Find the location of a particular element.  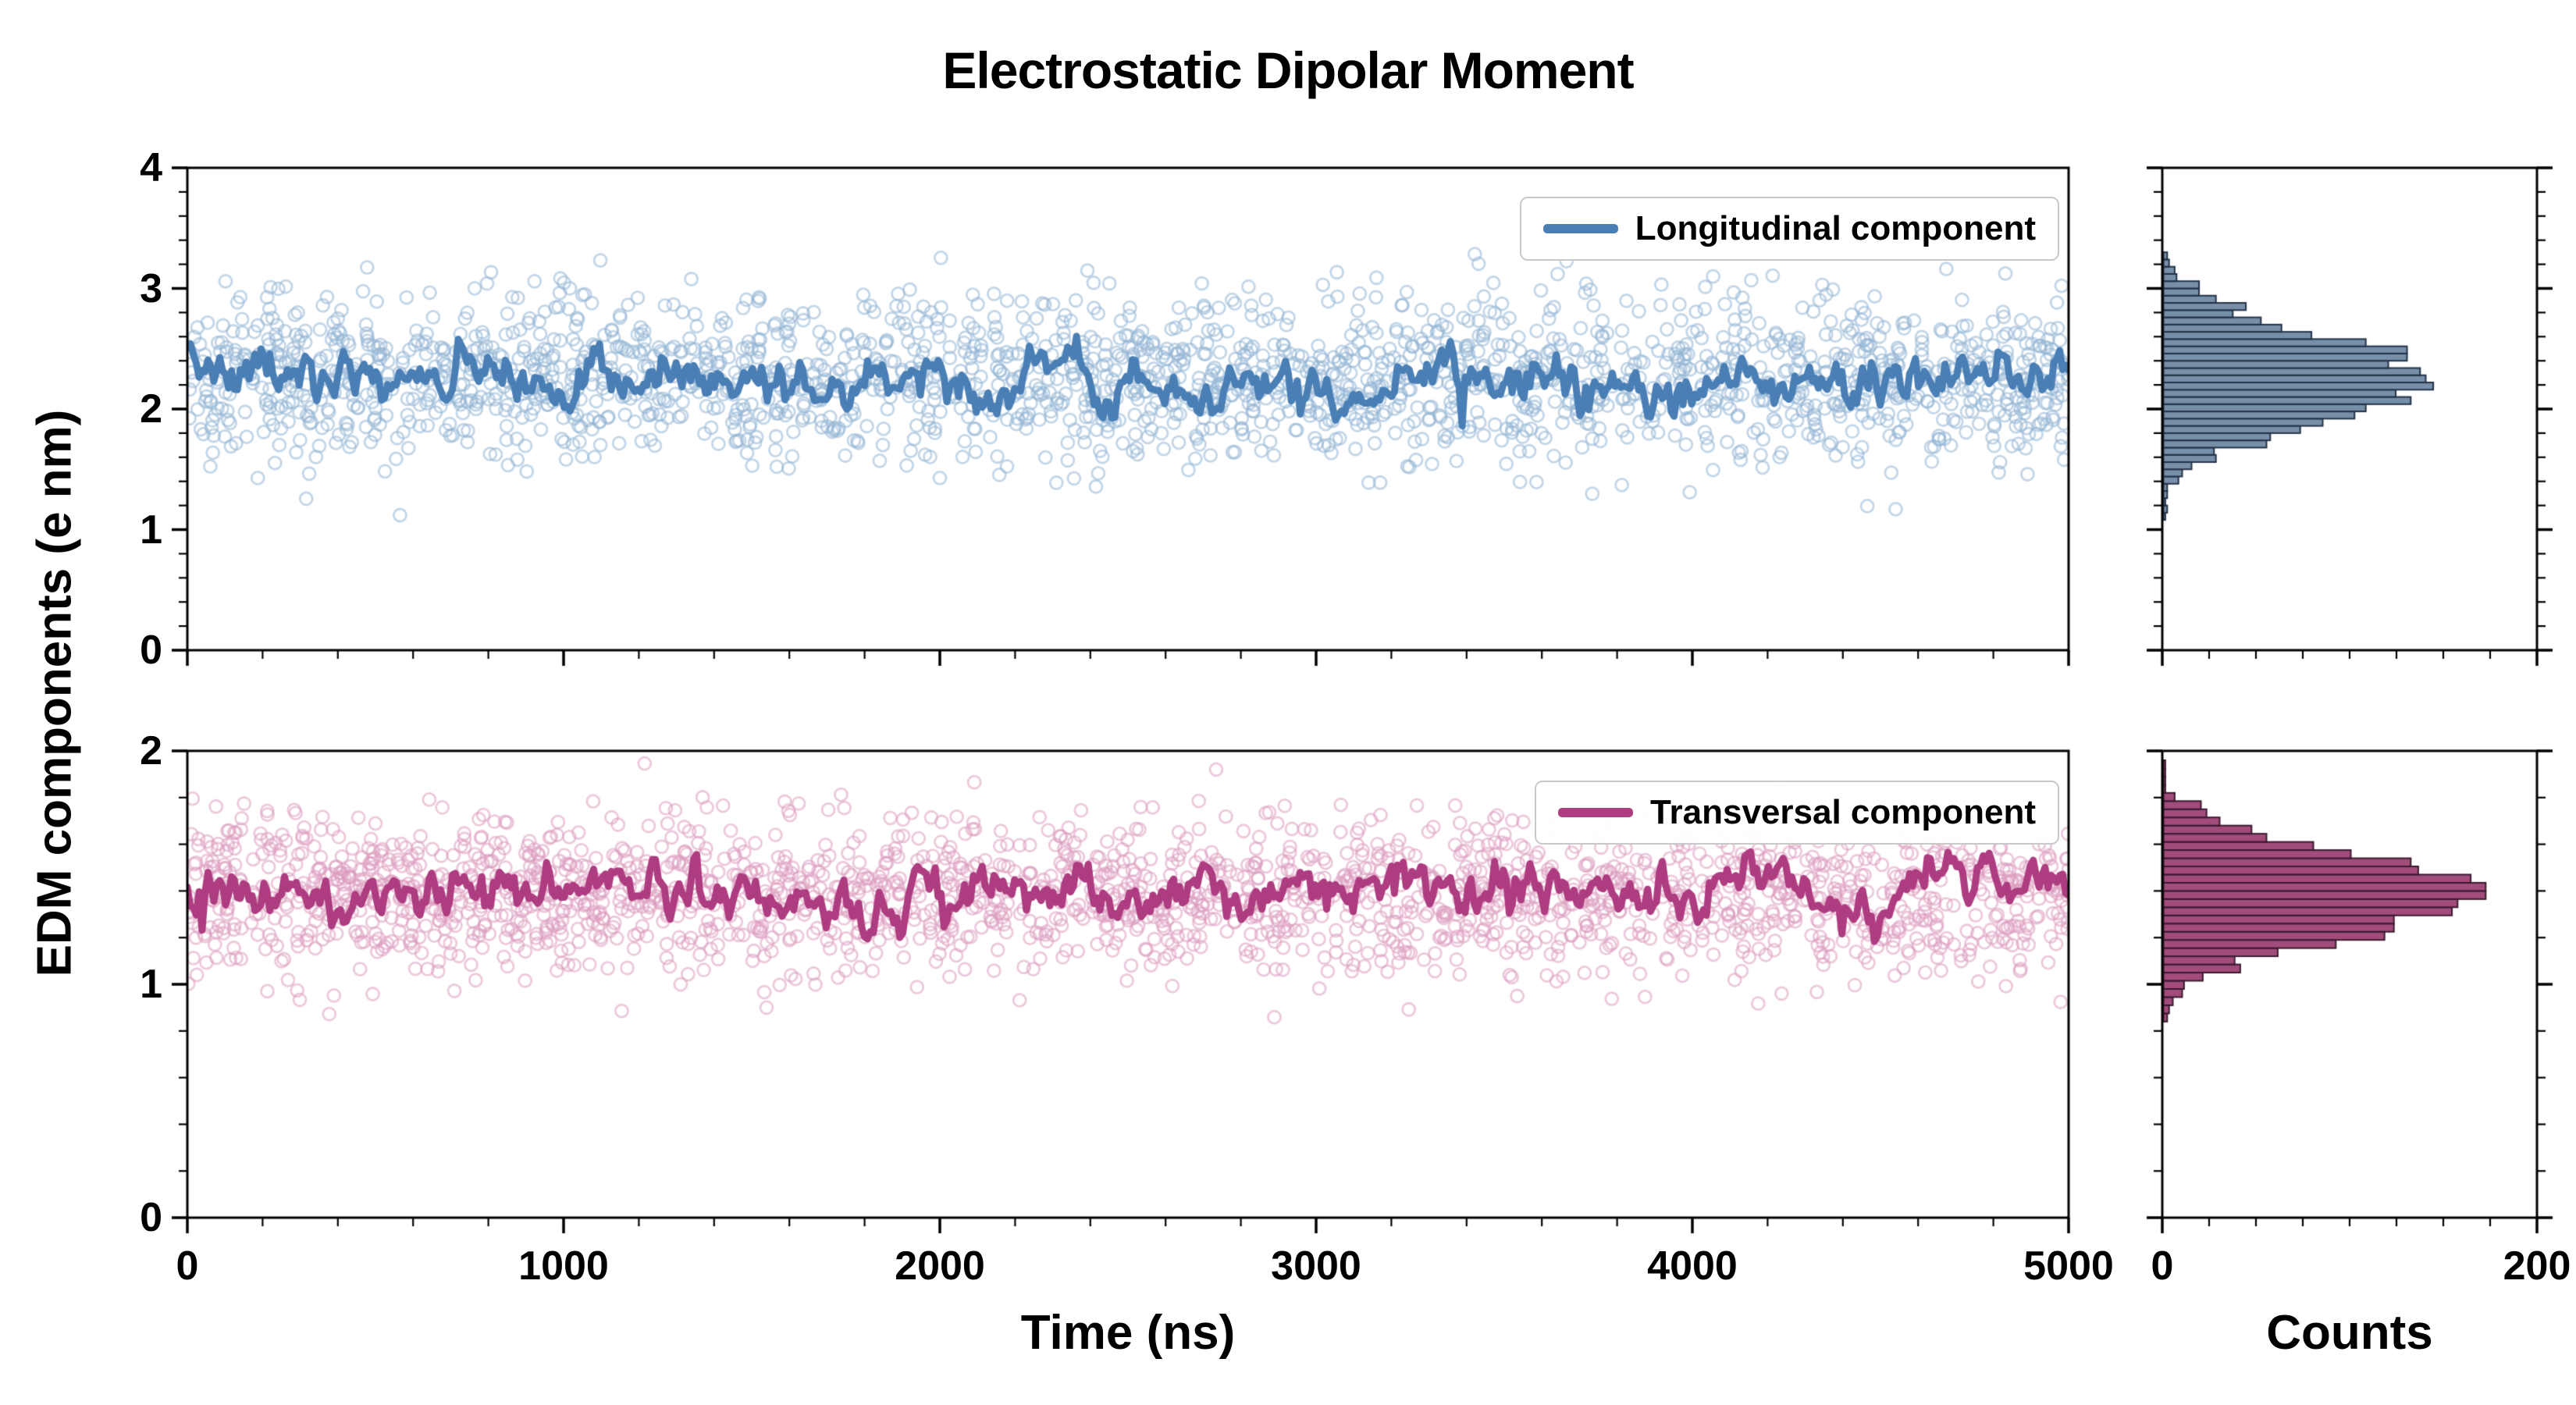

x-axis-label-time: Time (ns) is located at coordinates (1128, 1333).